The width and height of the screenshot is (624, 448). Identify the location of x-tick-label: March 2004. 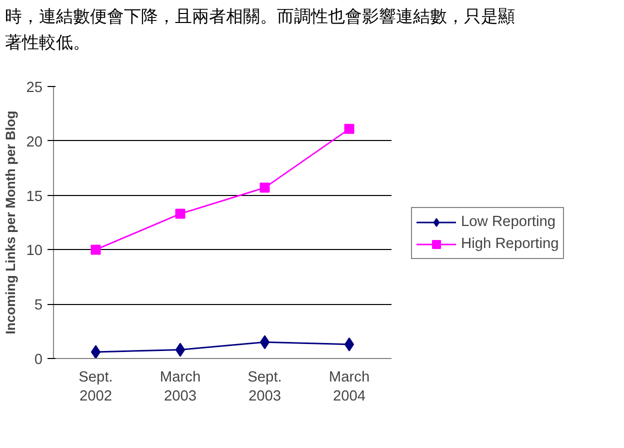
(349, 387).